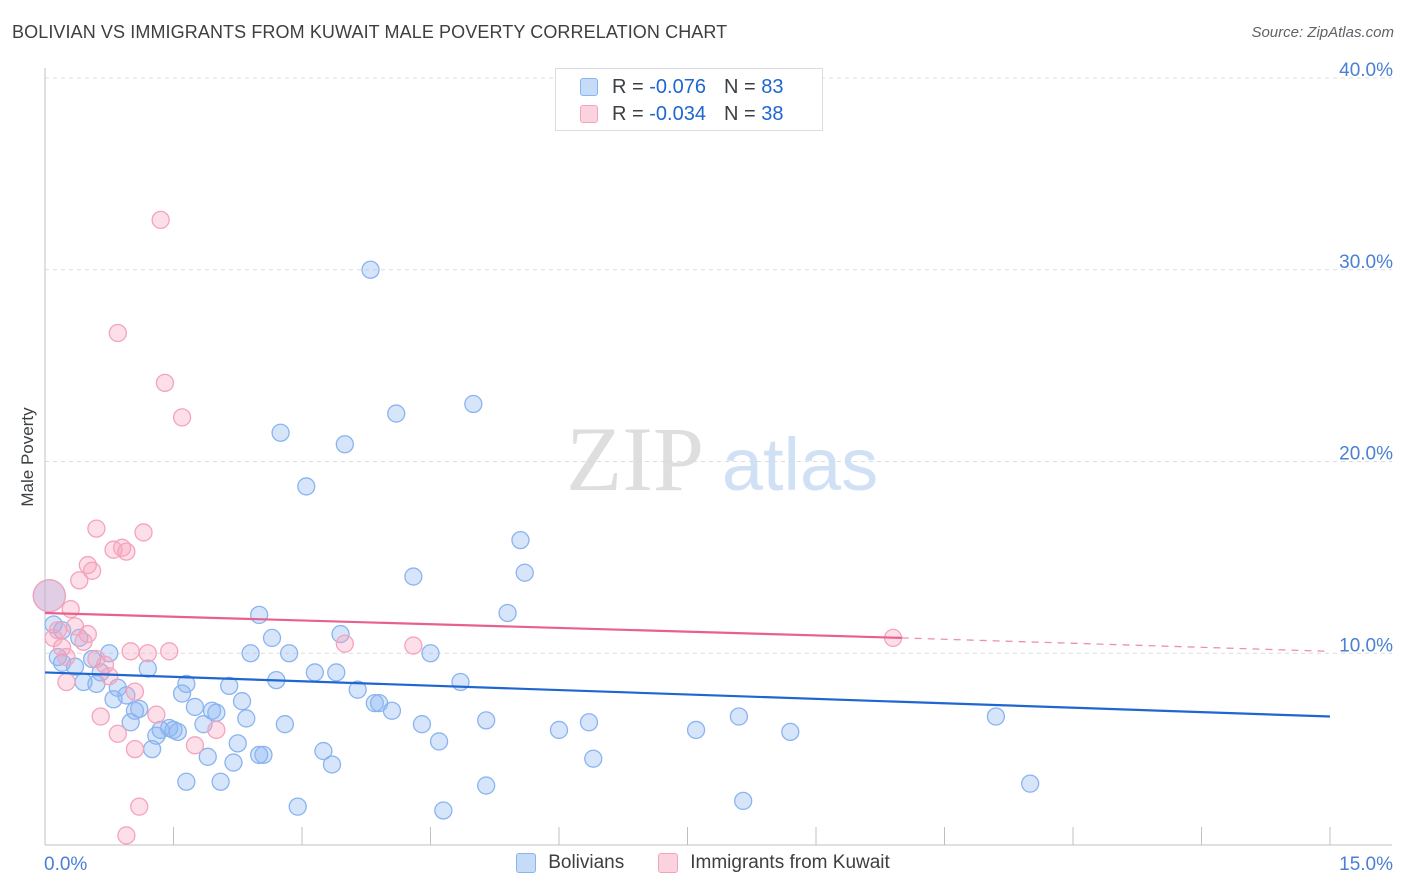  I want to click on series-legend-kuwait: Immigrants from Kuwait, so click(774, 863).